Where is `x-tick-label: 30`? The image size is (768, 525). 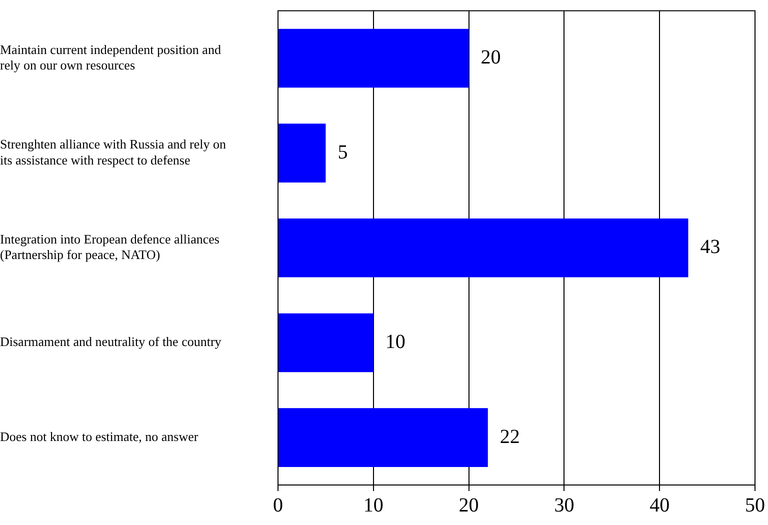
x-tick-label: 30 is located at coordinates (564, 505).